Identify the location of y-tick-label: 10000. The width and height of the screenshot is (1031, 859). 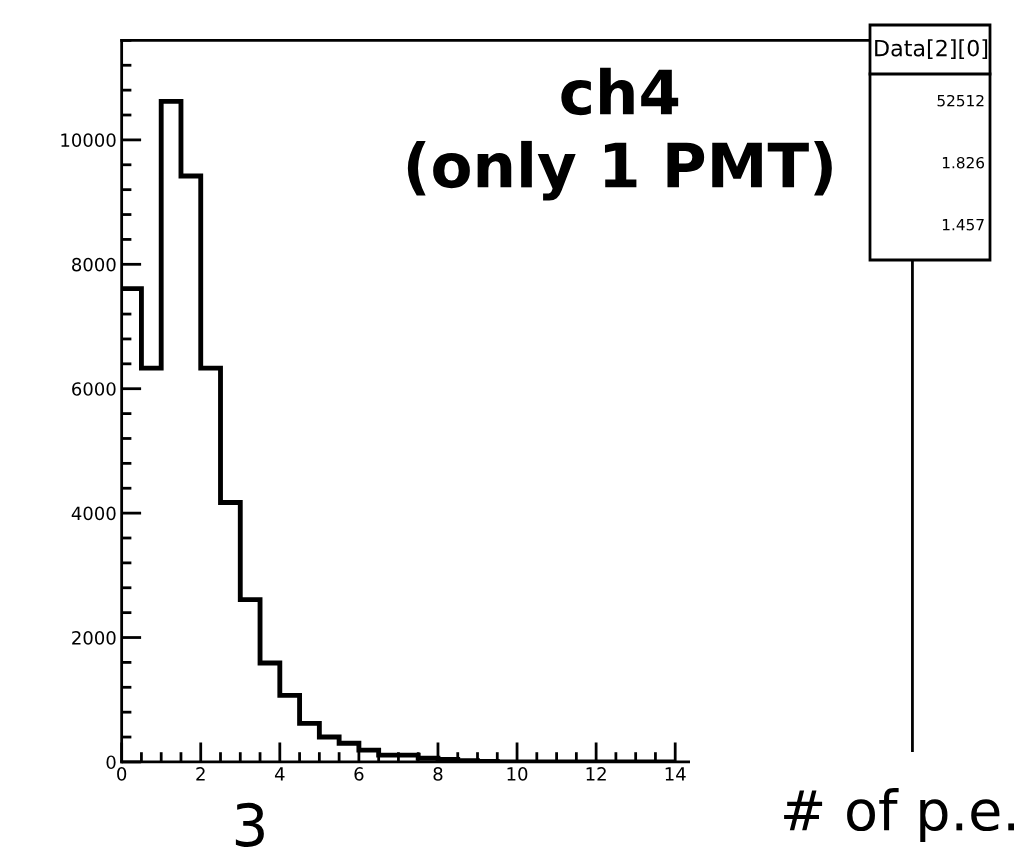
(88, 140).